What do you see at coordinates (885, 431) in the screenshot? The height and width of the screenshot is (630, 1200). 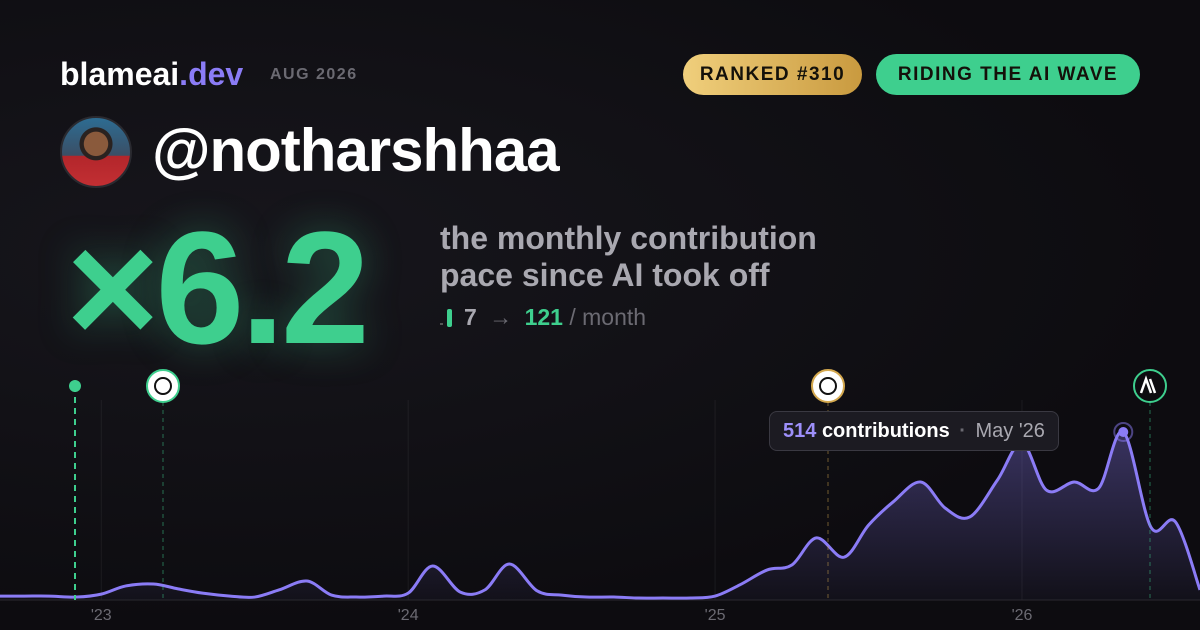 I see `tooltip-label: contributions` at bounding box center [885, 431].